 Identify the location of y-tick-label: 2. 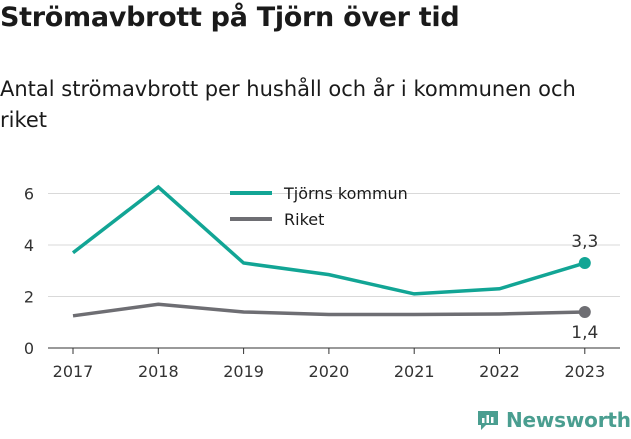
(29, 297).